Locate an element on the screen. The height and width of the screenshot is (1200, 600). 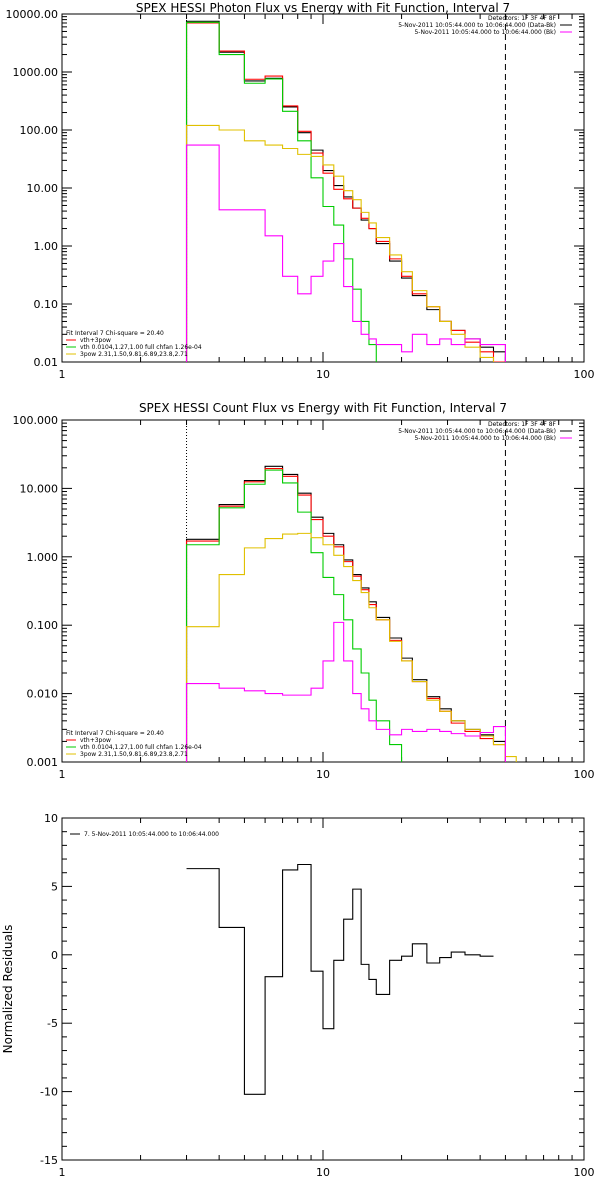
y-tick-label: -15 is located at coordinates (49, 1160).